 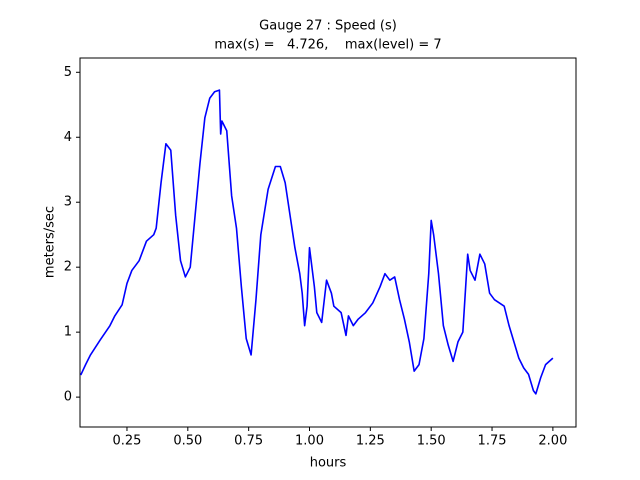 I want to click on x-tick-label: 1.25, so click(x=370, y=441).